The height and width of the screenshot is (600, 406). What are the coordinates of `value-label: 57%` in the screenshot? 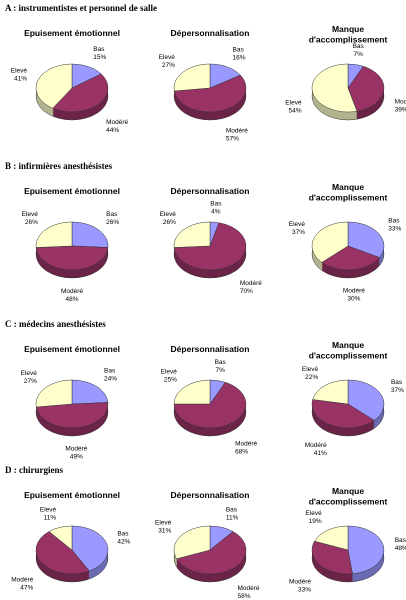 It's located at (232, 139).